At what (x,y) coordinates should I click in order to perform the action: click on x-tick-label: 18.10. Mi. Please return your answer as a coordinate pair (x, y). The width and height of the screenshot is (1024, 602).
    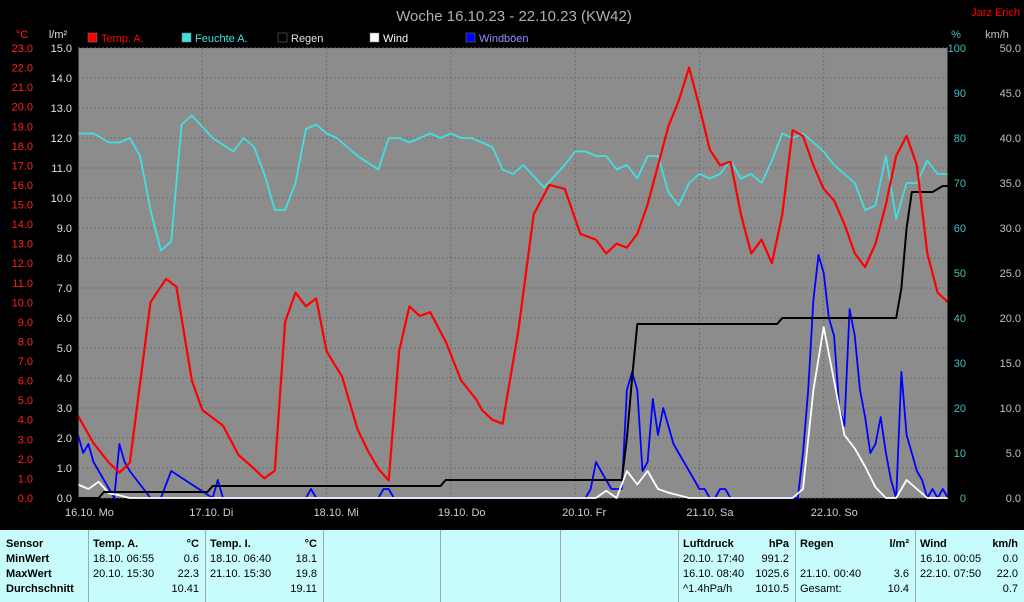
    Looking at the image, I should click on (336, 513).